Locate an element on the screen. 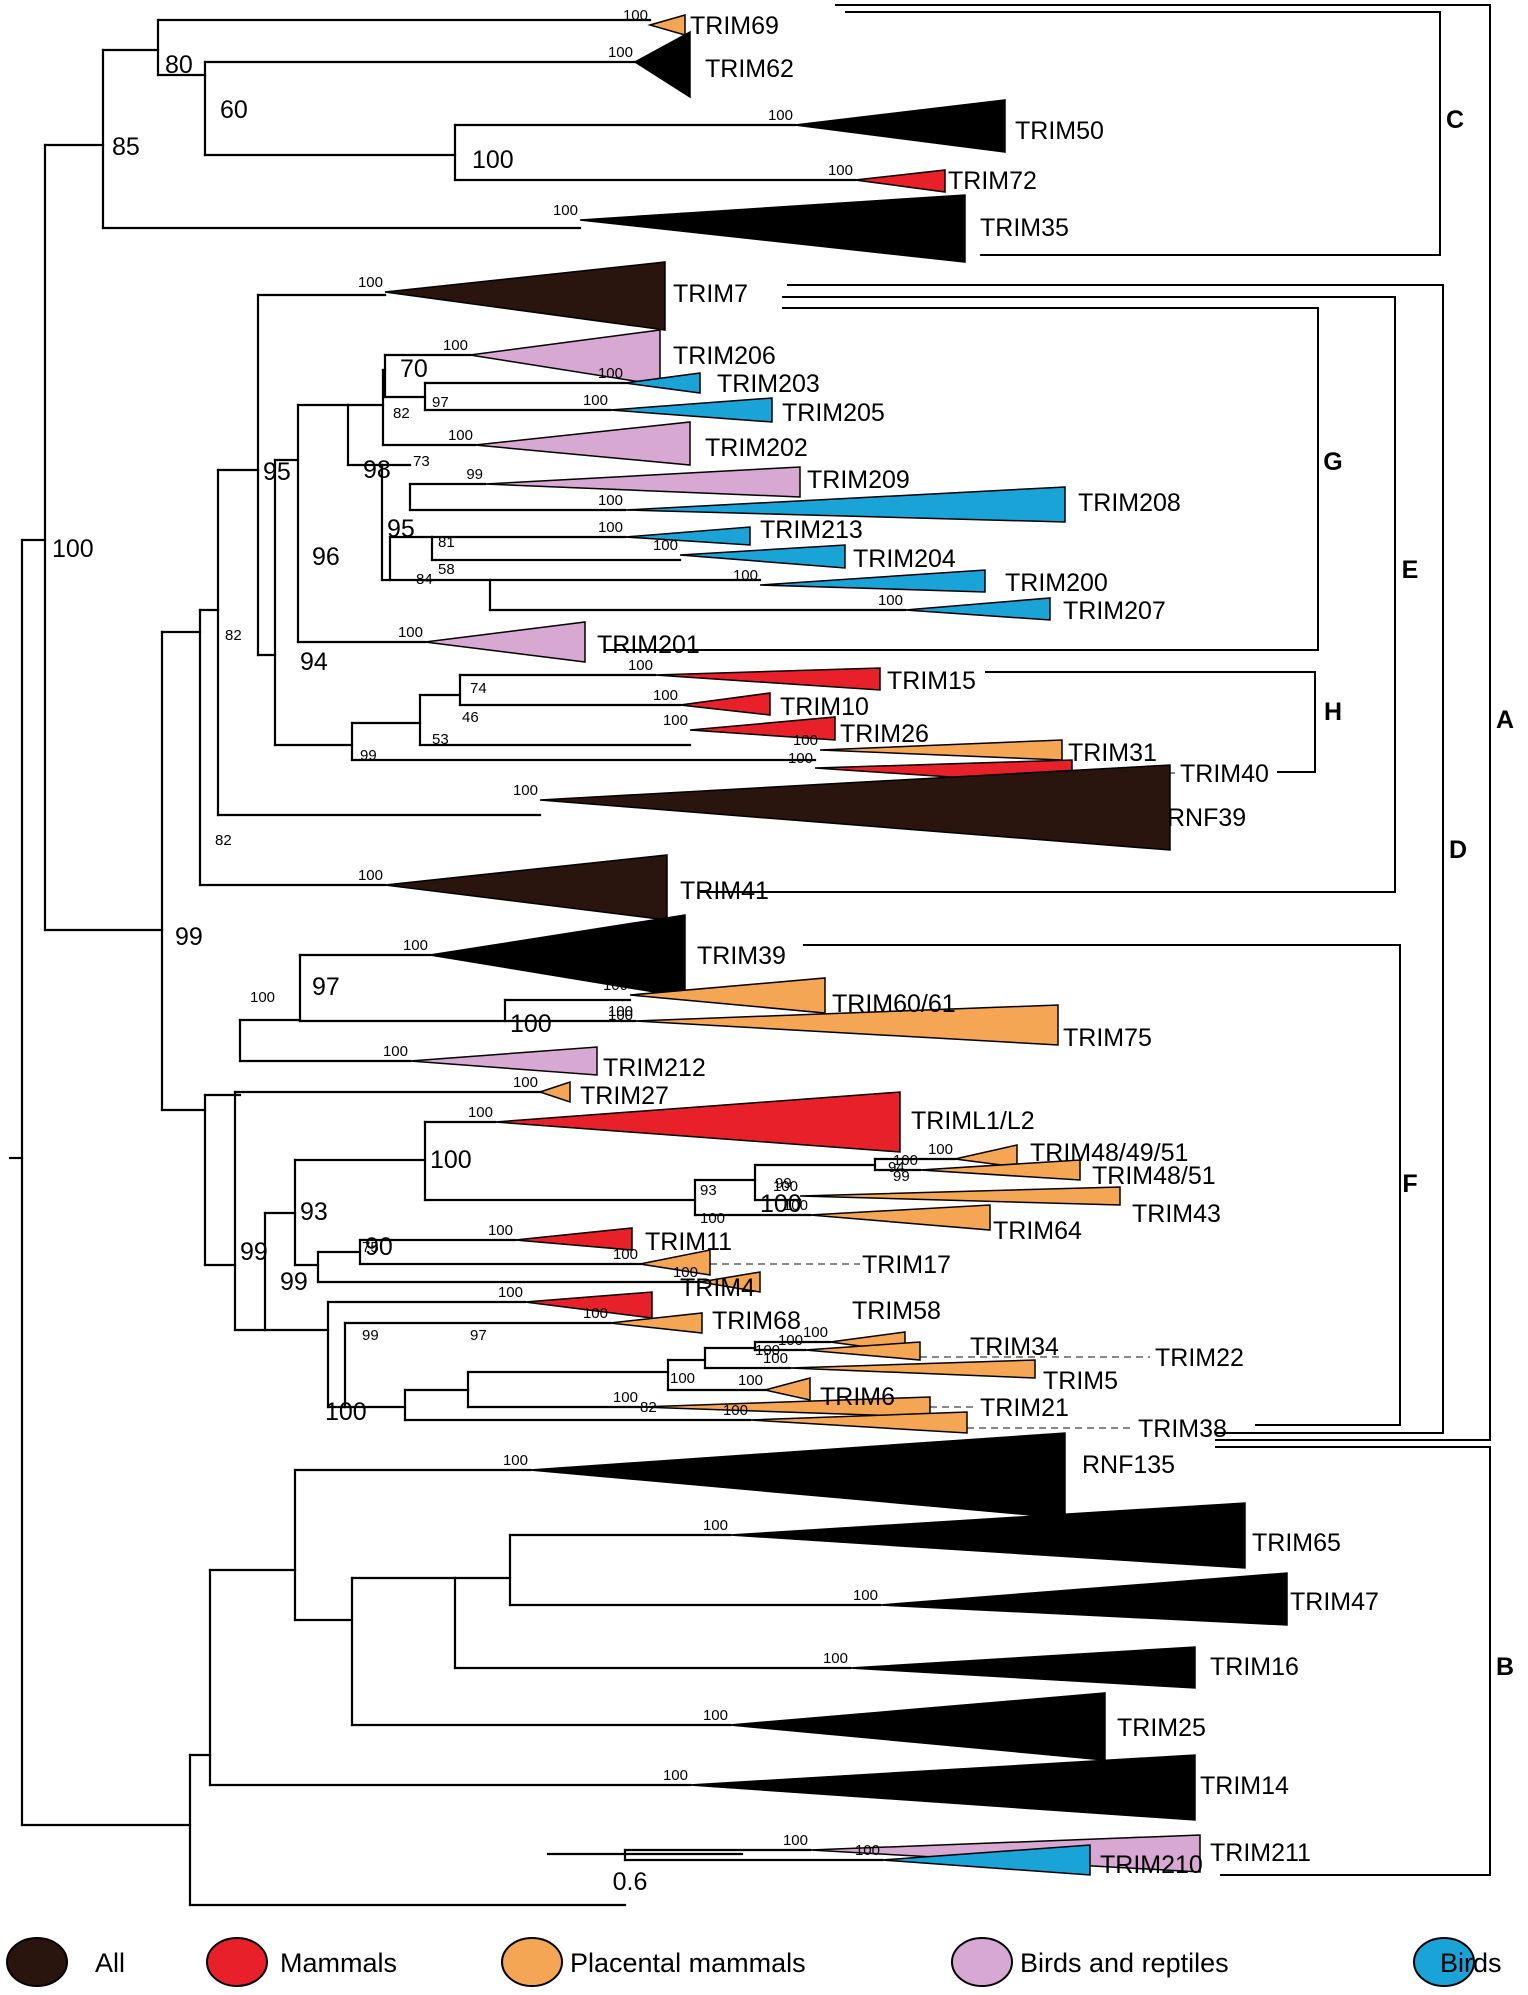 The width and height of the screenshot is (1528, 1995). clade-label-c: C is located at coordinates (1455, 120).